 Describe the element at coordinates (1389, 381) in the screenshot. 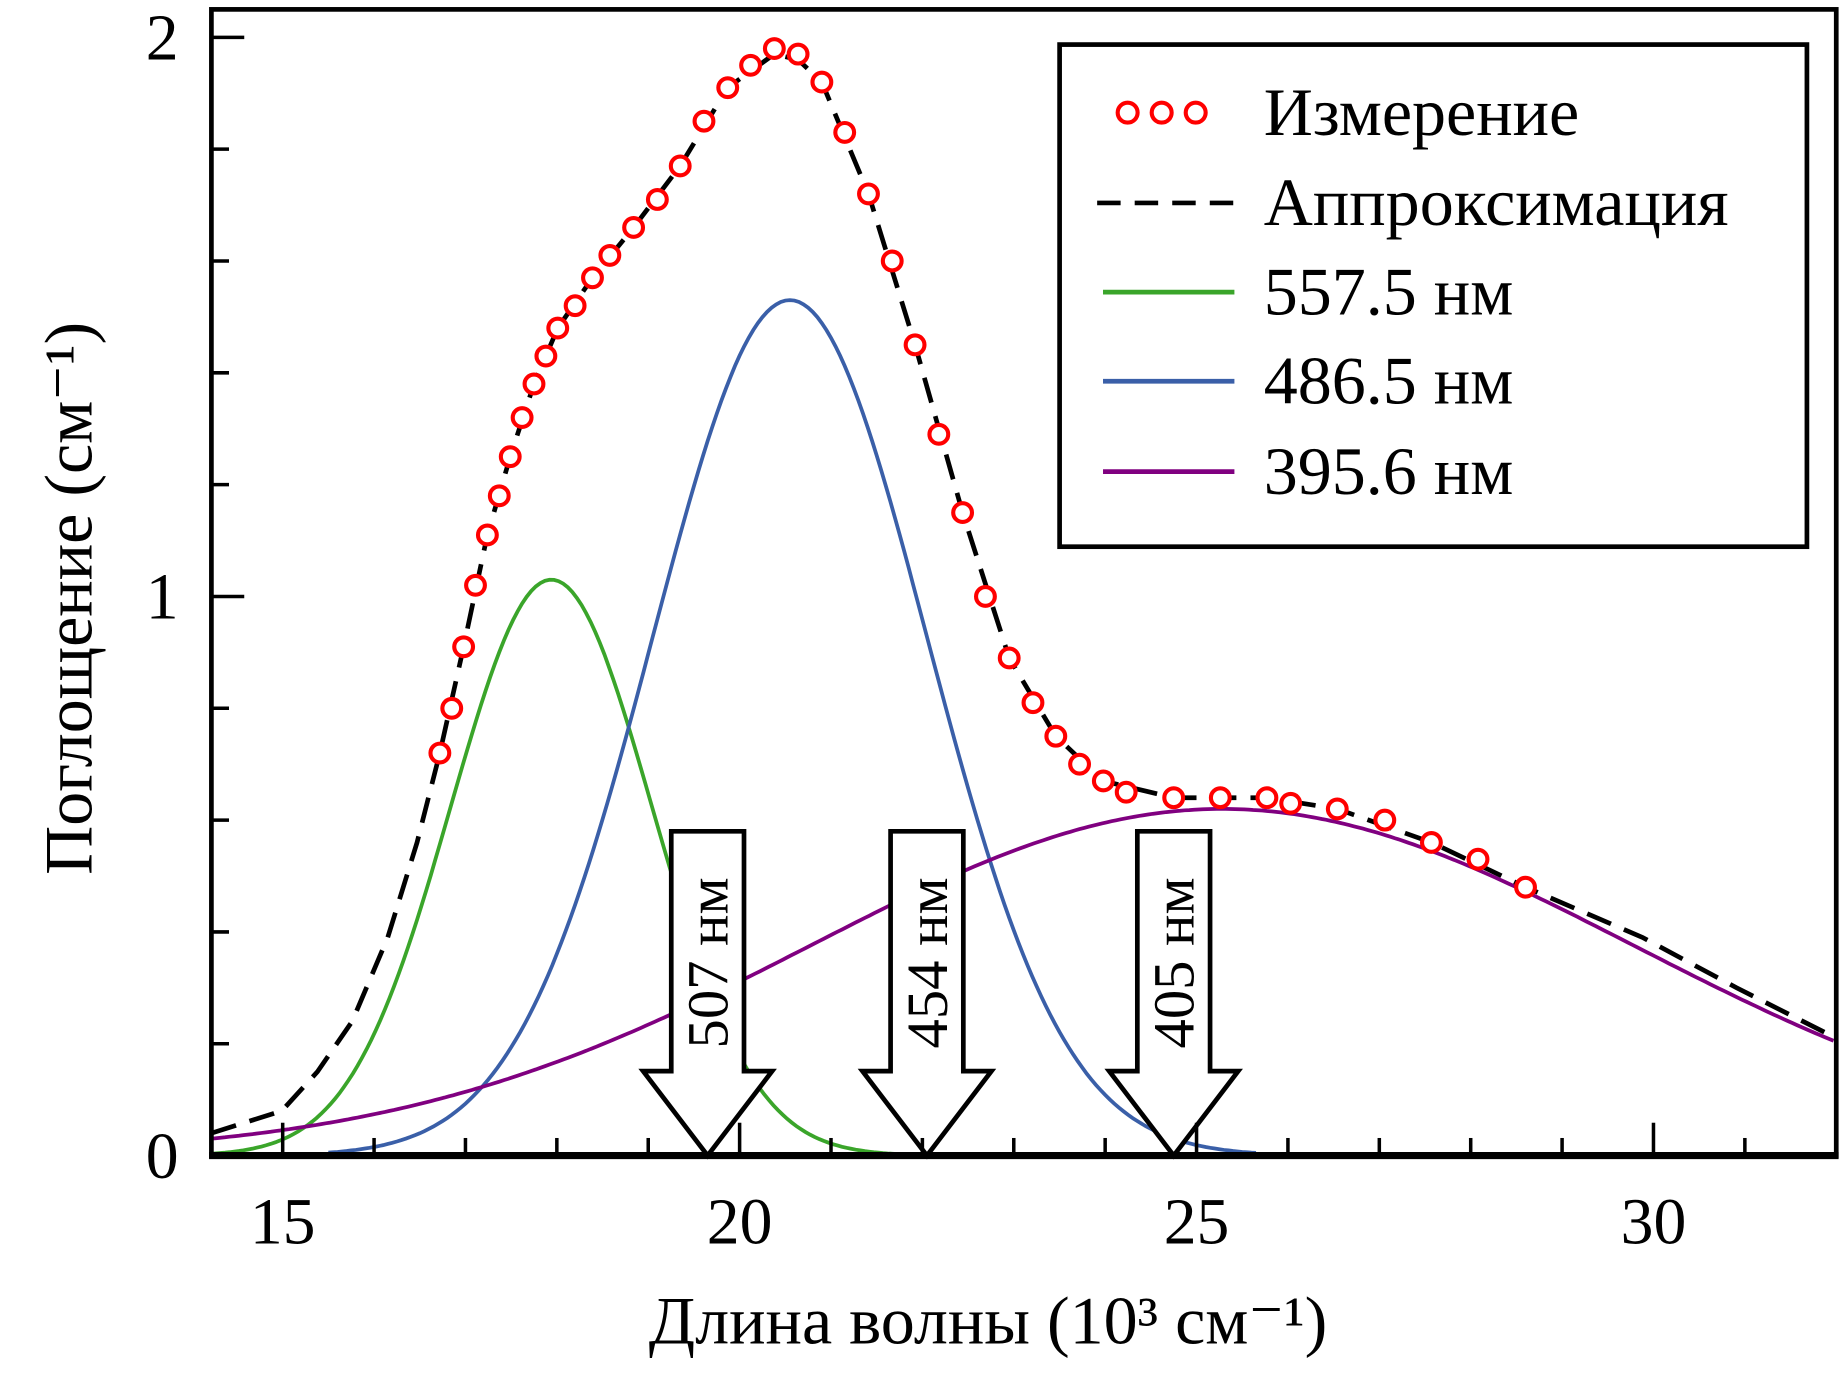

I see `legend-label: 486.5 нм` at that location.